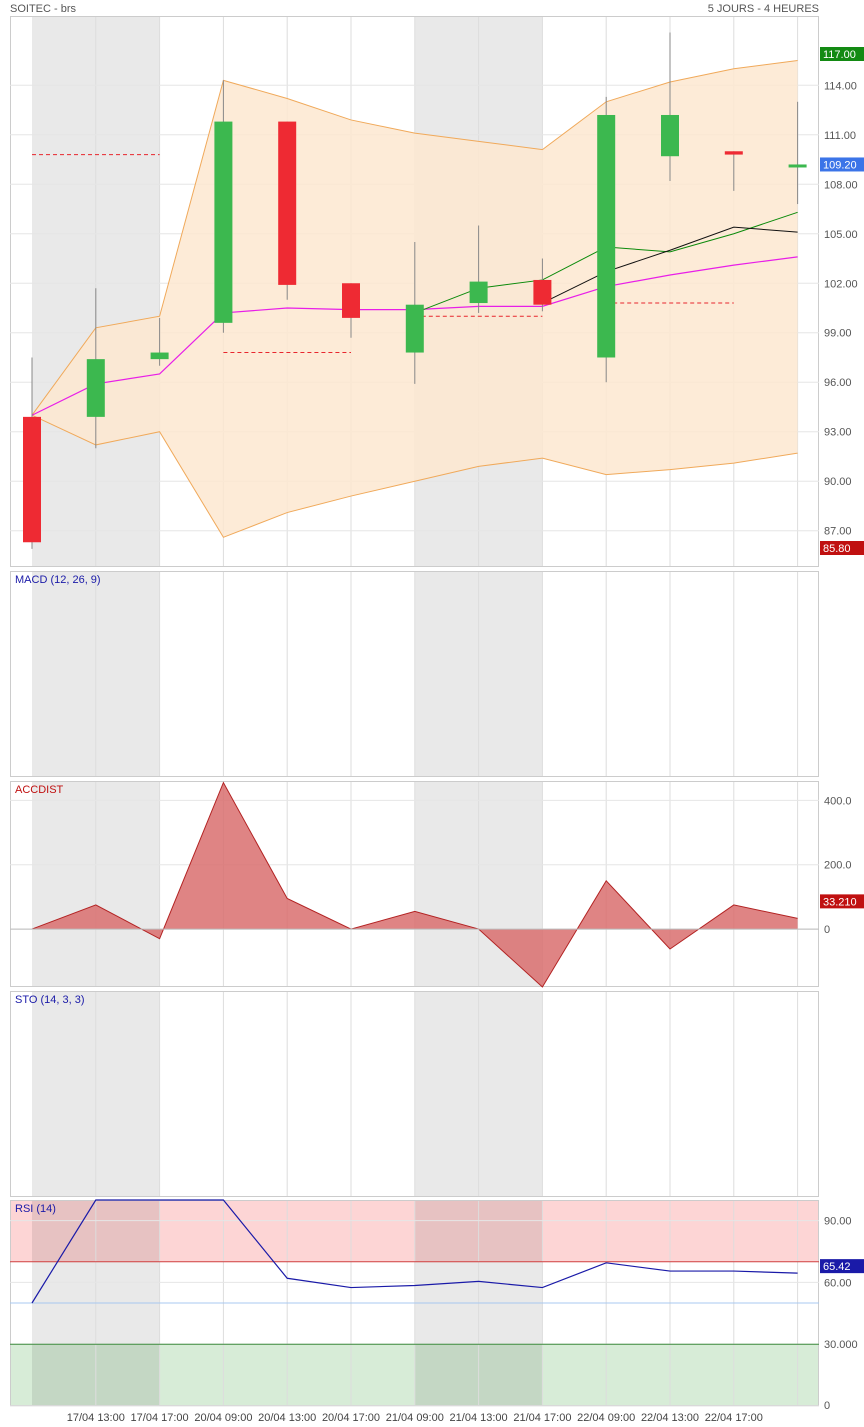  What do you see at coordinates (841, 235) in the screenshot?
I see `price-tick-label: 105.00` at bounding box center [841, 235].